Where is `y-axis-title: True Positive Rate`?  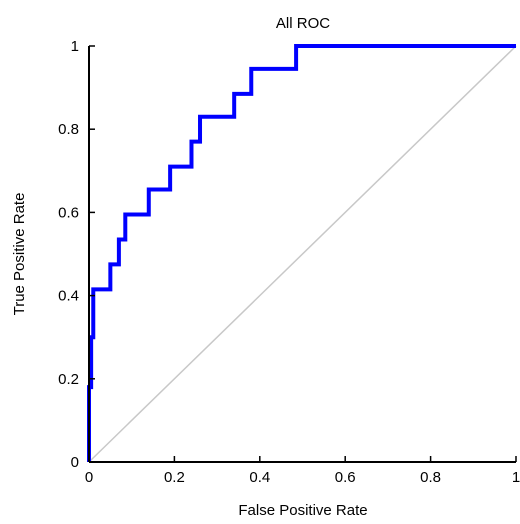
y-axis-title: True Positive Rate is located at coordinates (19, 254).